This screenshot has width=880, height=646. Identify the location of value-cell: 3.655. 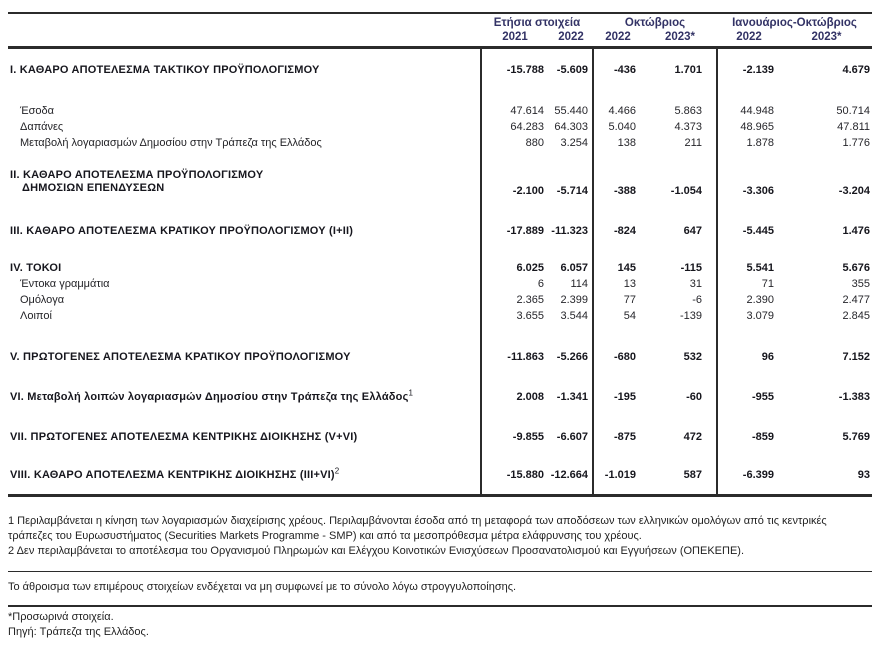
(514, 316).